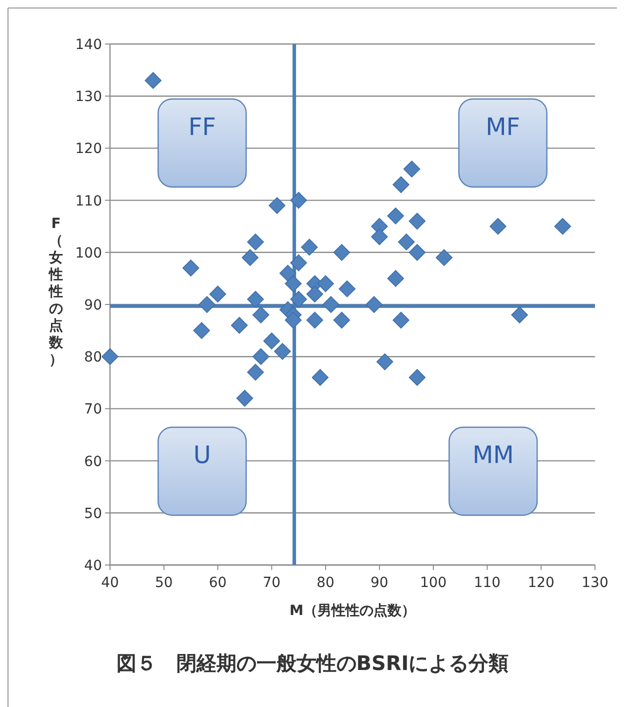 The height and width of the screenshot is (707, 625). I want to click on x-tick-label: 110, so click(487, 583).